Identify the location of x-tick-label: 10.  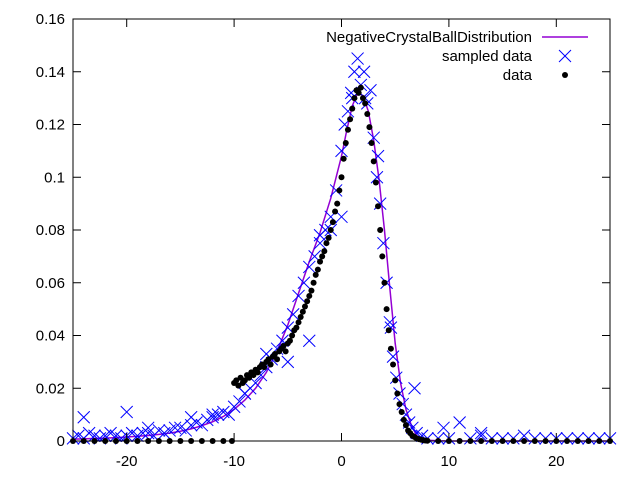
(449, 461).